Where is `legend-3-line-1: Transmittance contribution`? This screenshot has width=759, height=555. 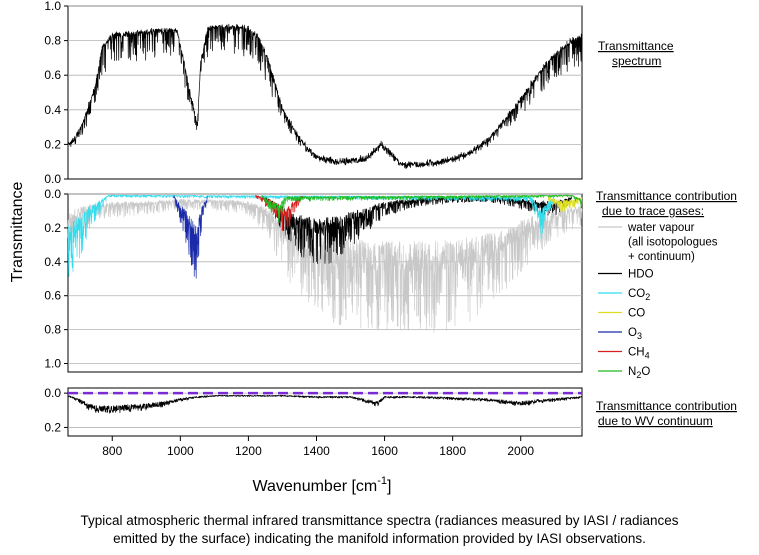 legend-3-line-1: Transmittance contribution is located at coordinates (666, 406).